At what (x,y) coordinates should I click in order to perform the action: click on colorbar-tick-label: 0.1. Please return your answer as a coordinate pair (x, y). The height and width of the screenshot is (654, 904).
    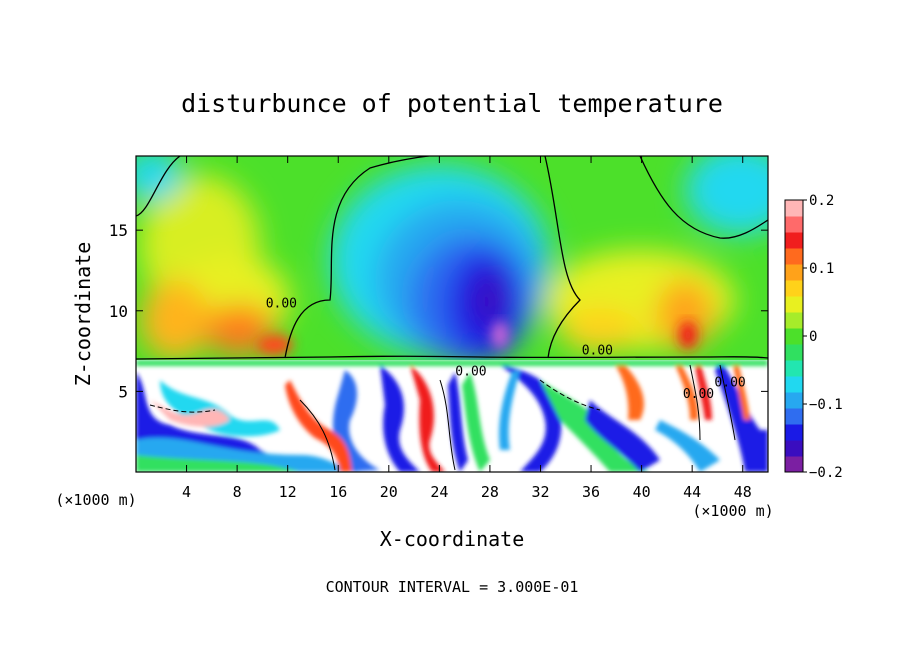
    Looking at the image, I should click on (821, 269).